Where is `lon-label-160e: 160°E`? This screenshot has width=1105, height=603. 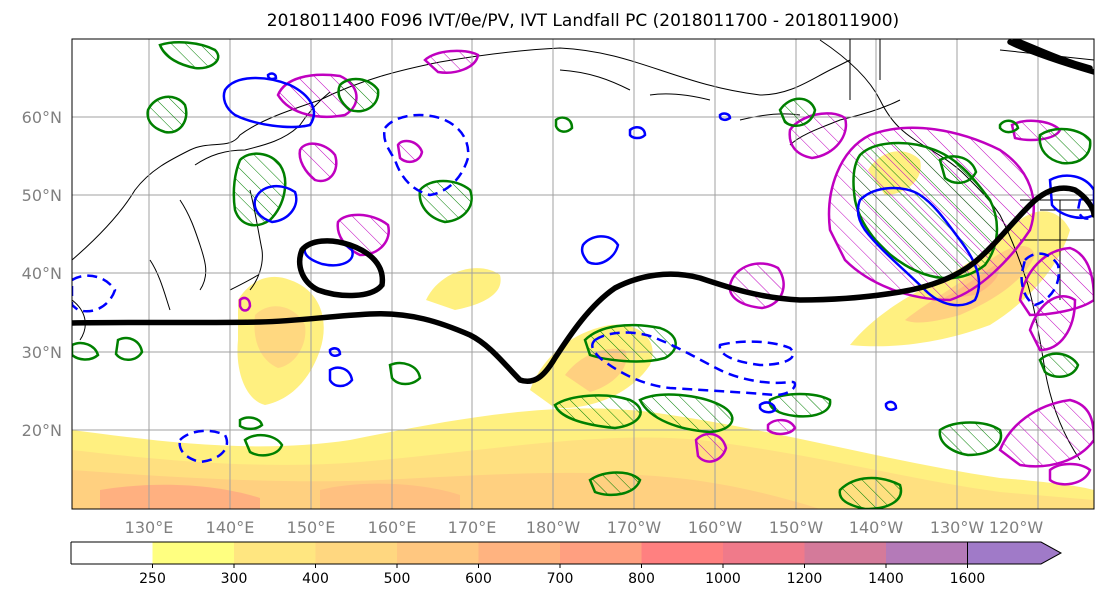 lon-label-160e: 160°E is located at coordinates (392, 527).